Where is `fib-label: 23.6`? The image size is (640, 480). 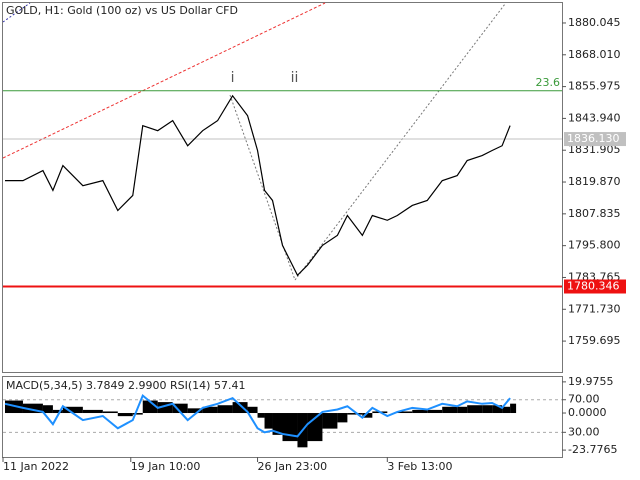
fib-label: 23.6 is located at coordinates (548, 82).